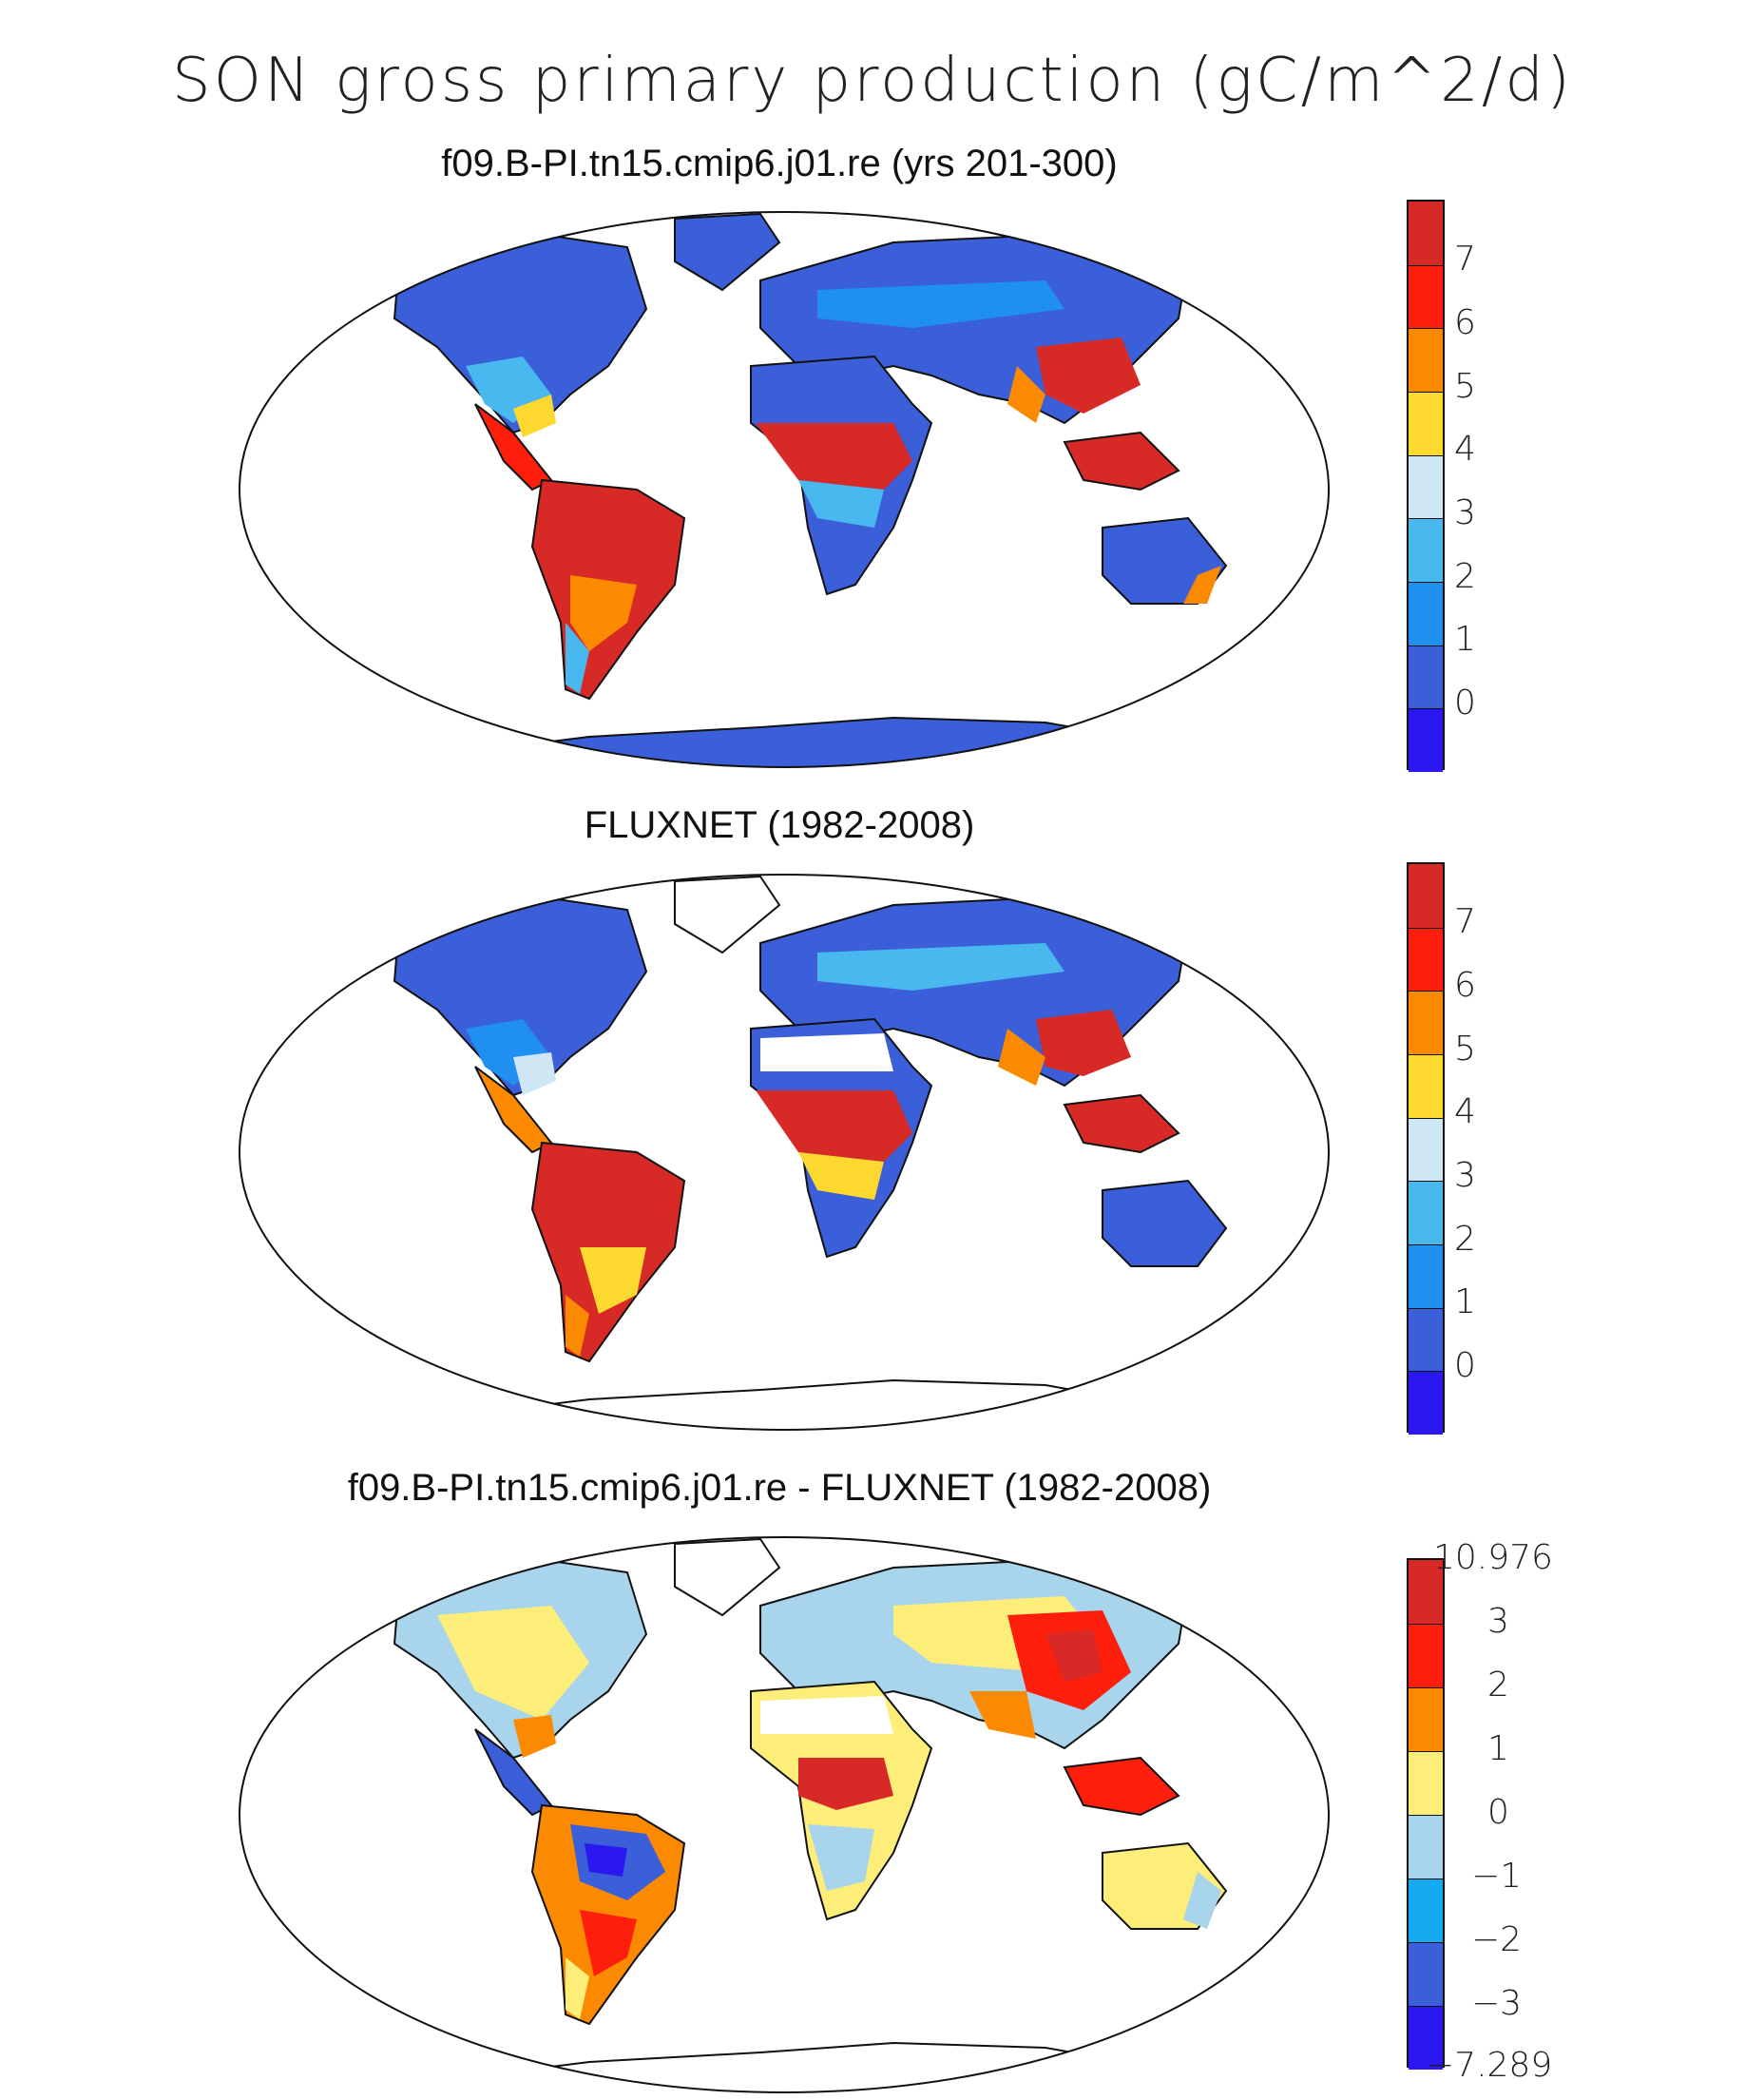 The width and height of the screenshot is (1745, 2100). Describe the element at coordinates (1465, 921) in the screenshot. I see `colorbar-2-label-7: 7` at that location.